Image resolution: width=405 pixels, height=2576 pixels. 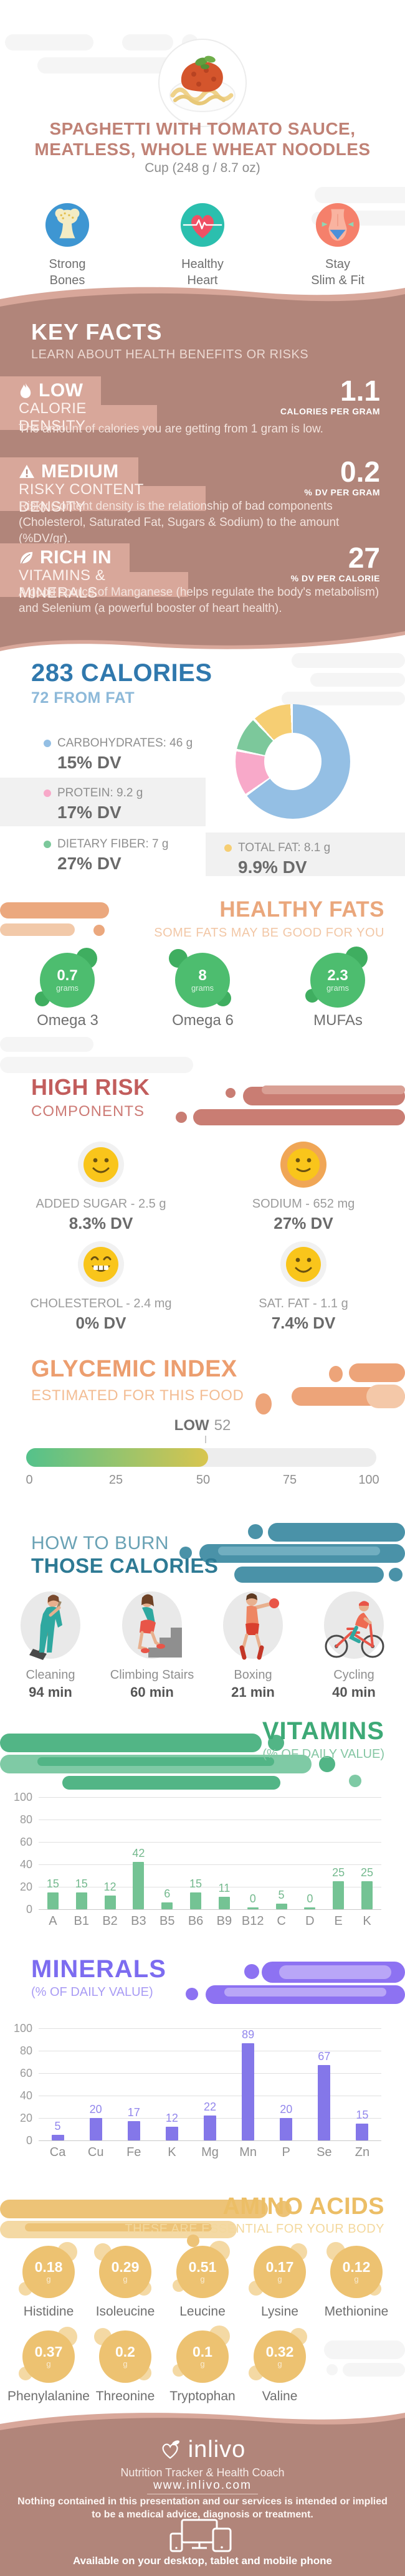 What do you see at coordinates (202, 168) in the screenshot?
I see `serving-size: Cup (248 g / 8.7 oz)` at bounding box center [202, 168].